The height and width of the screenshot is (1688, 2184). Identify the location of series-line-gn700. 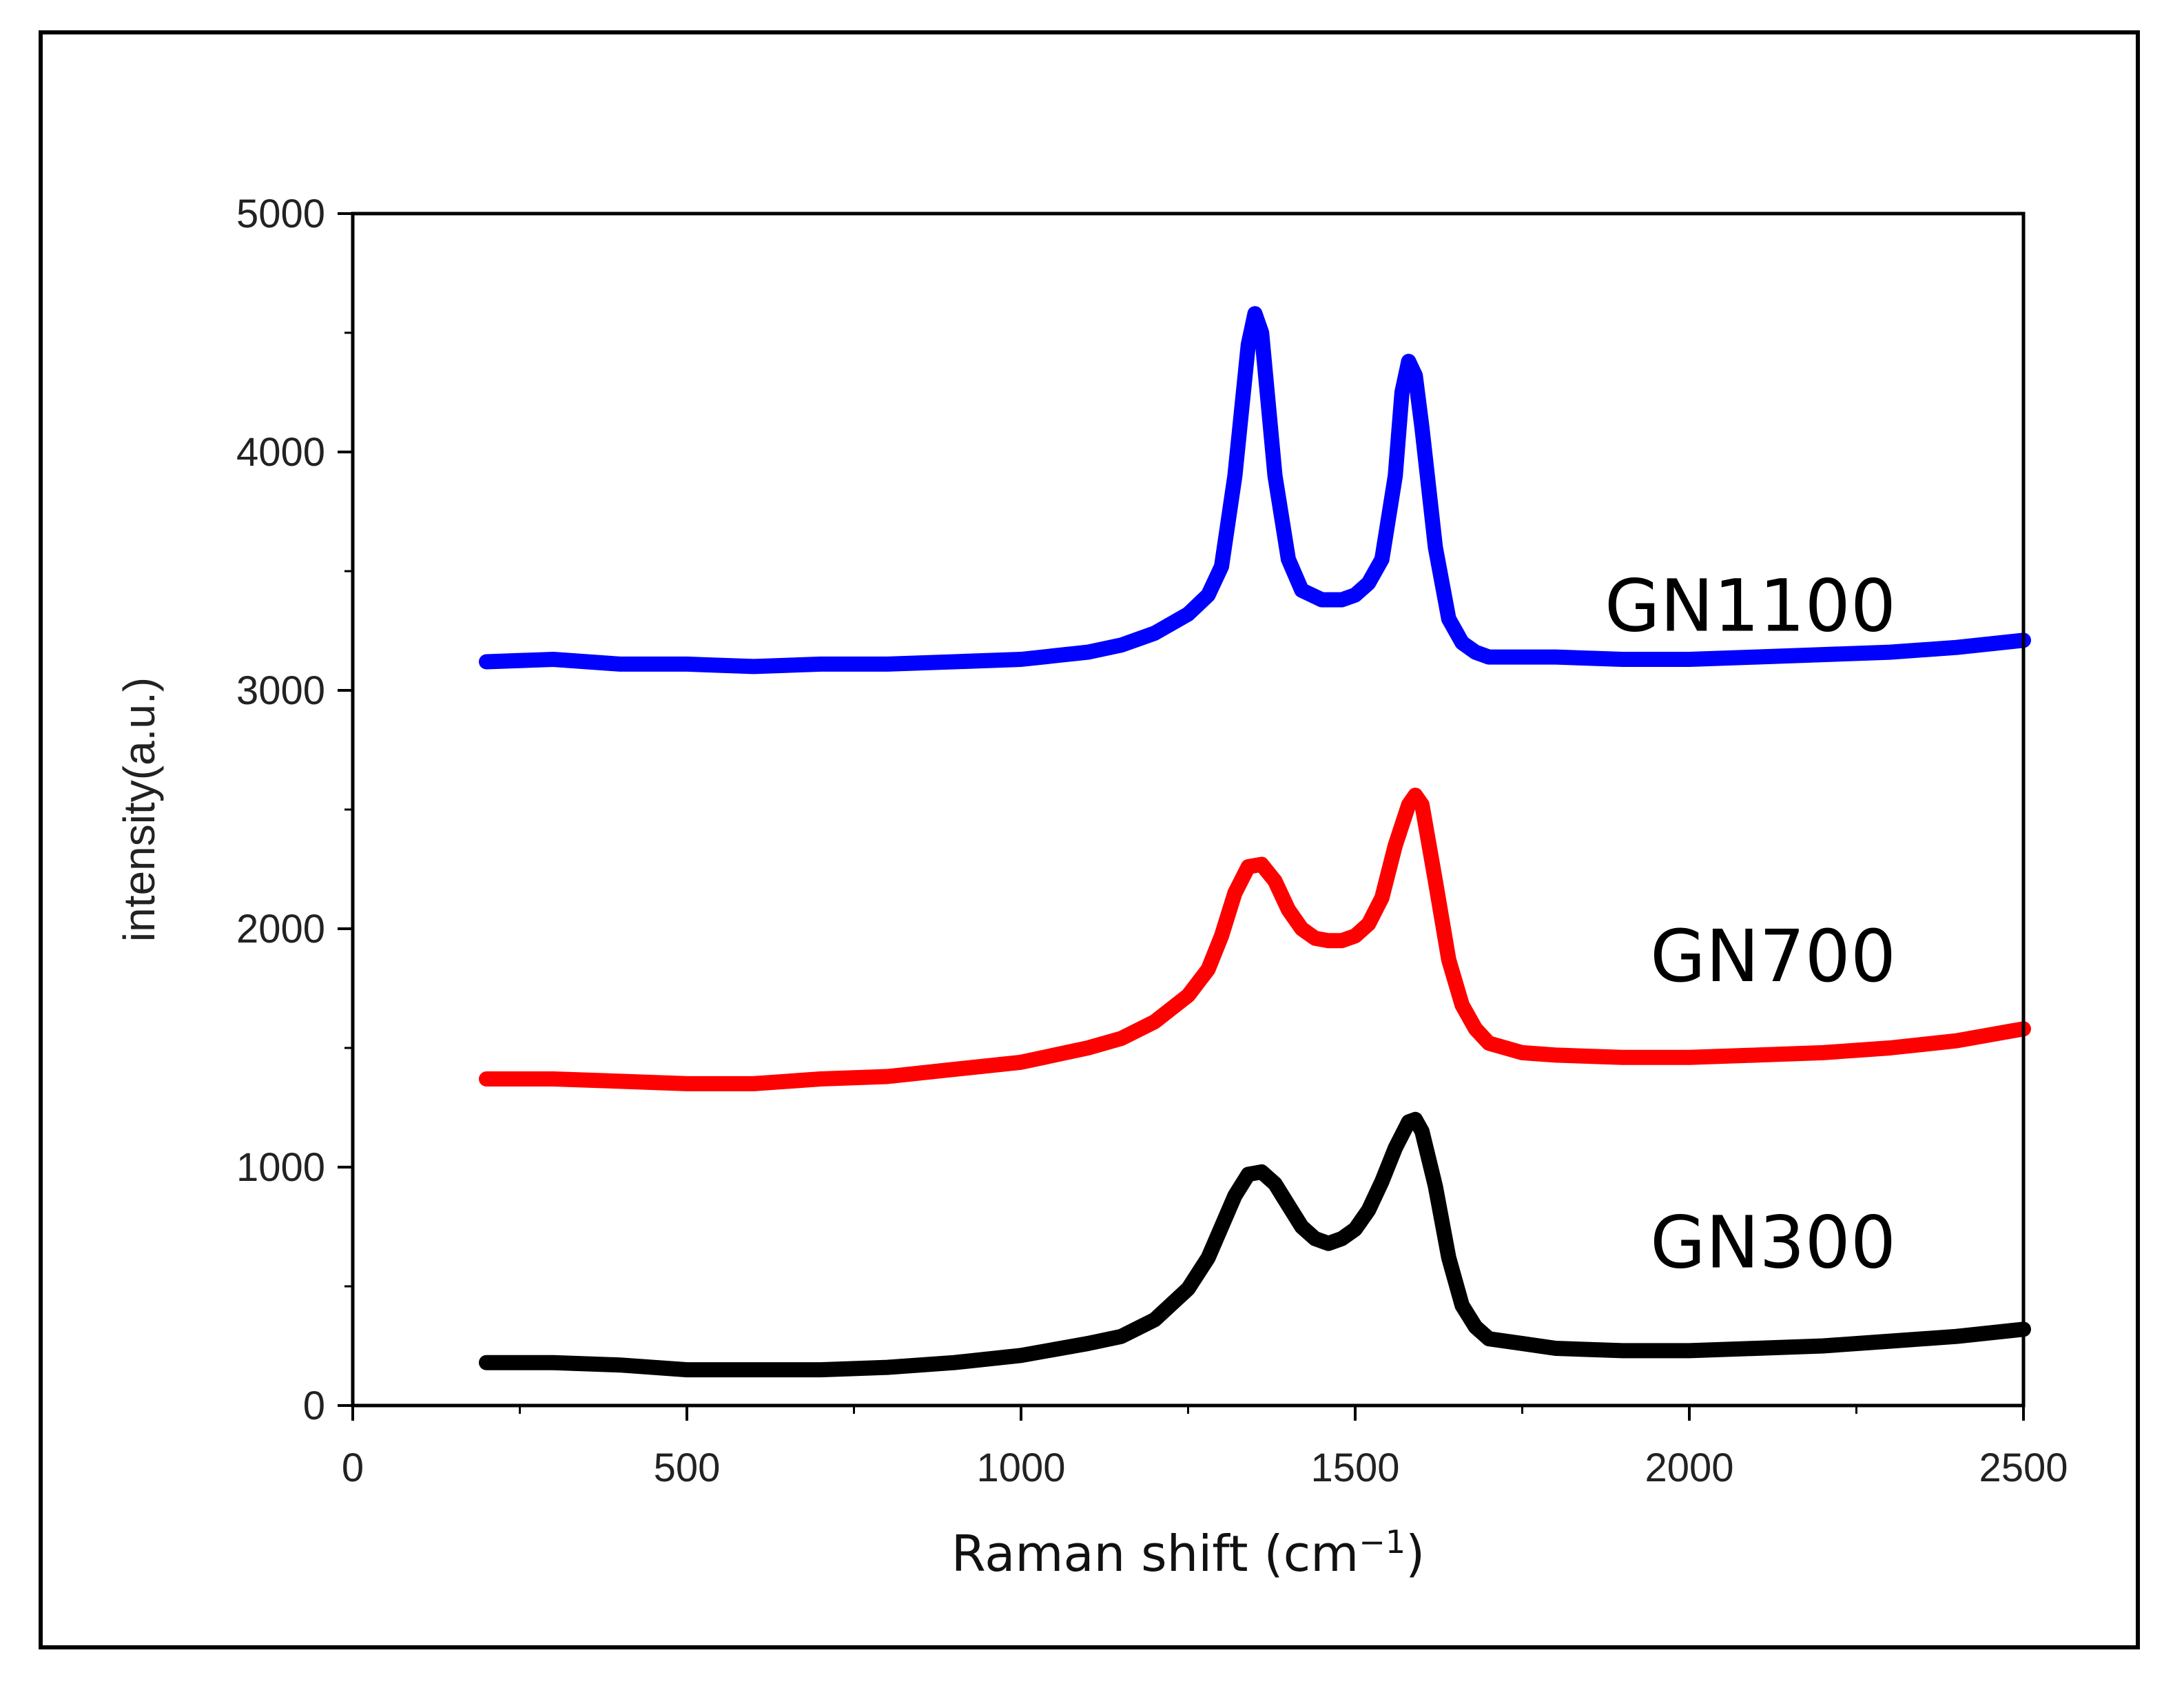
(1255, 939).